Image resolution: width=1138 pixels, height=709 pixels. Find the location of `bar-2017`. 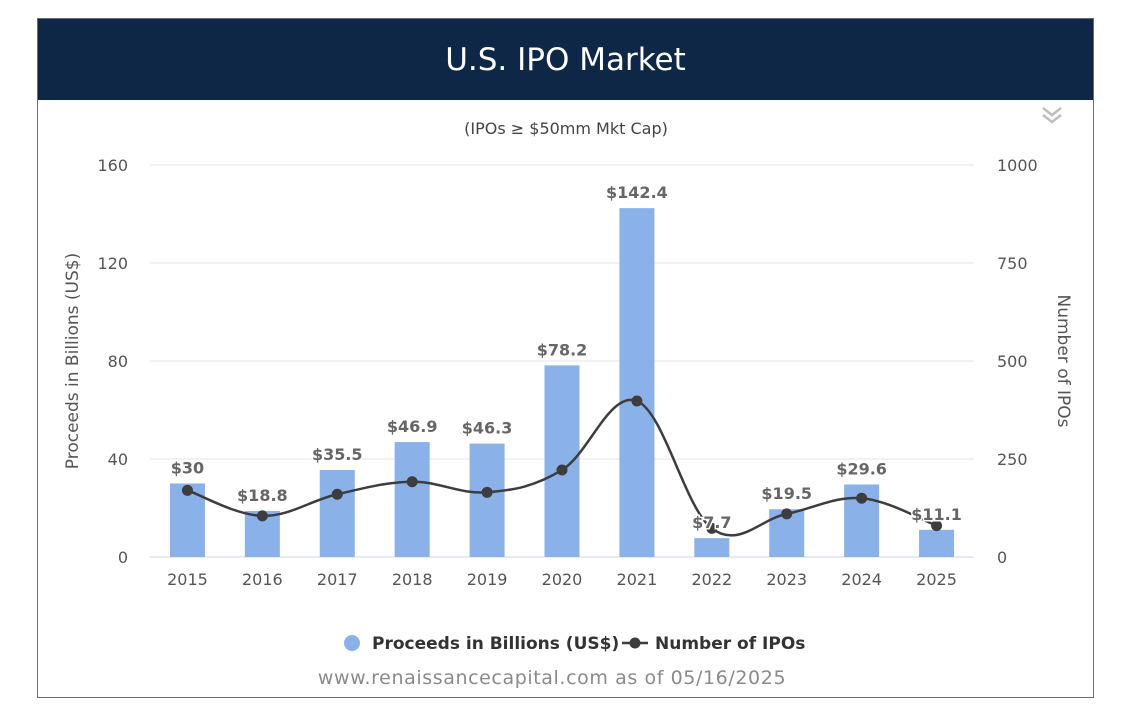

bar-2017 is located at coordinates (337, 513).